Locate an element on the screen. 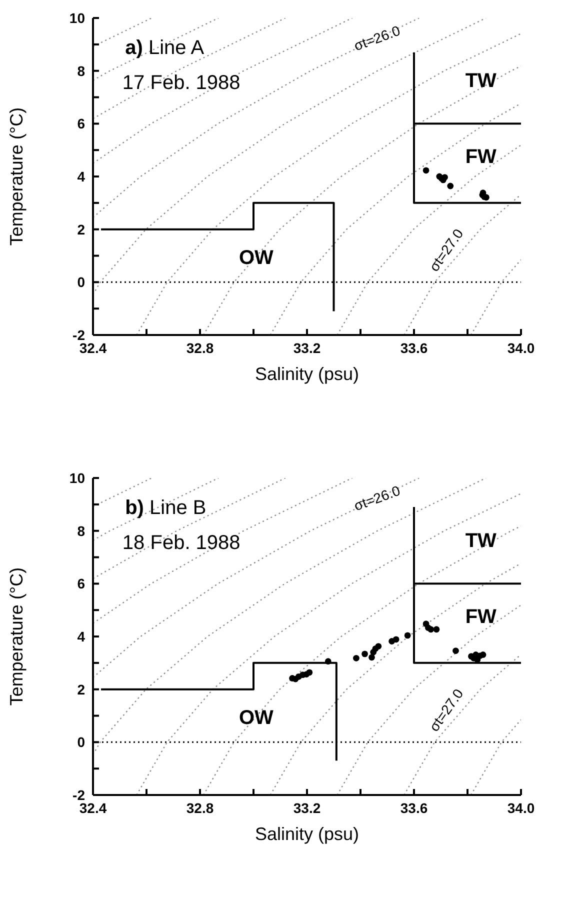  annotation: 17 Feb. 1988 is located at coordinates (181, 83).